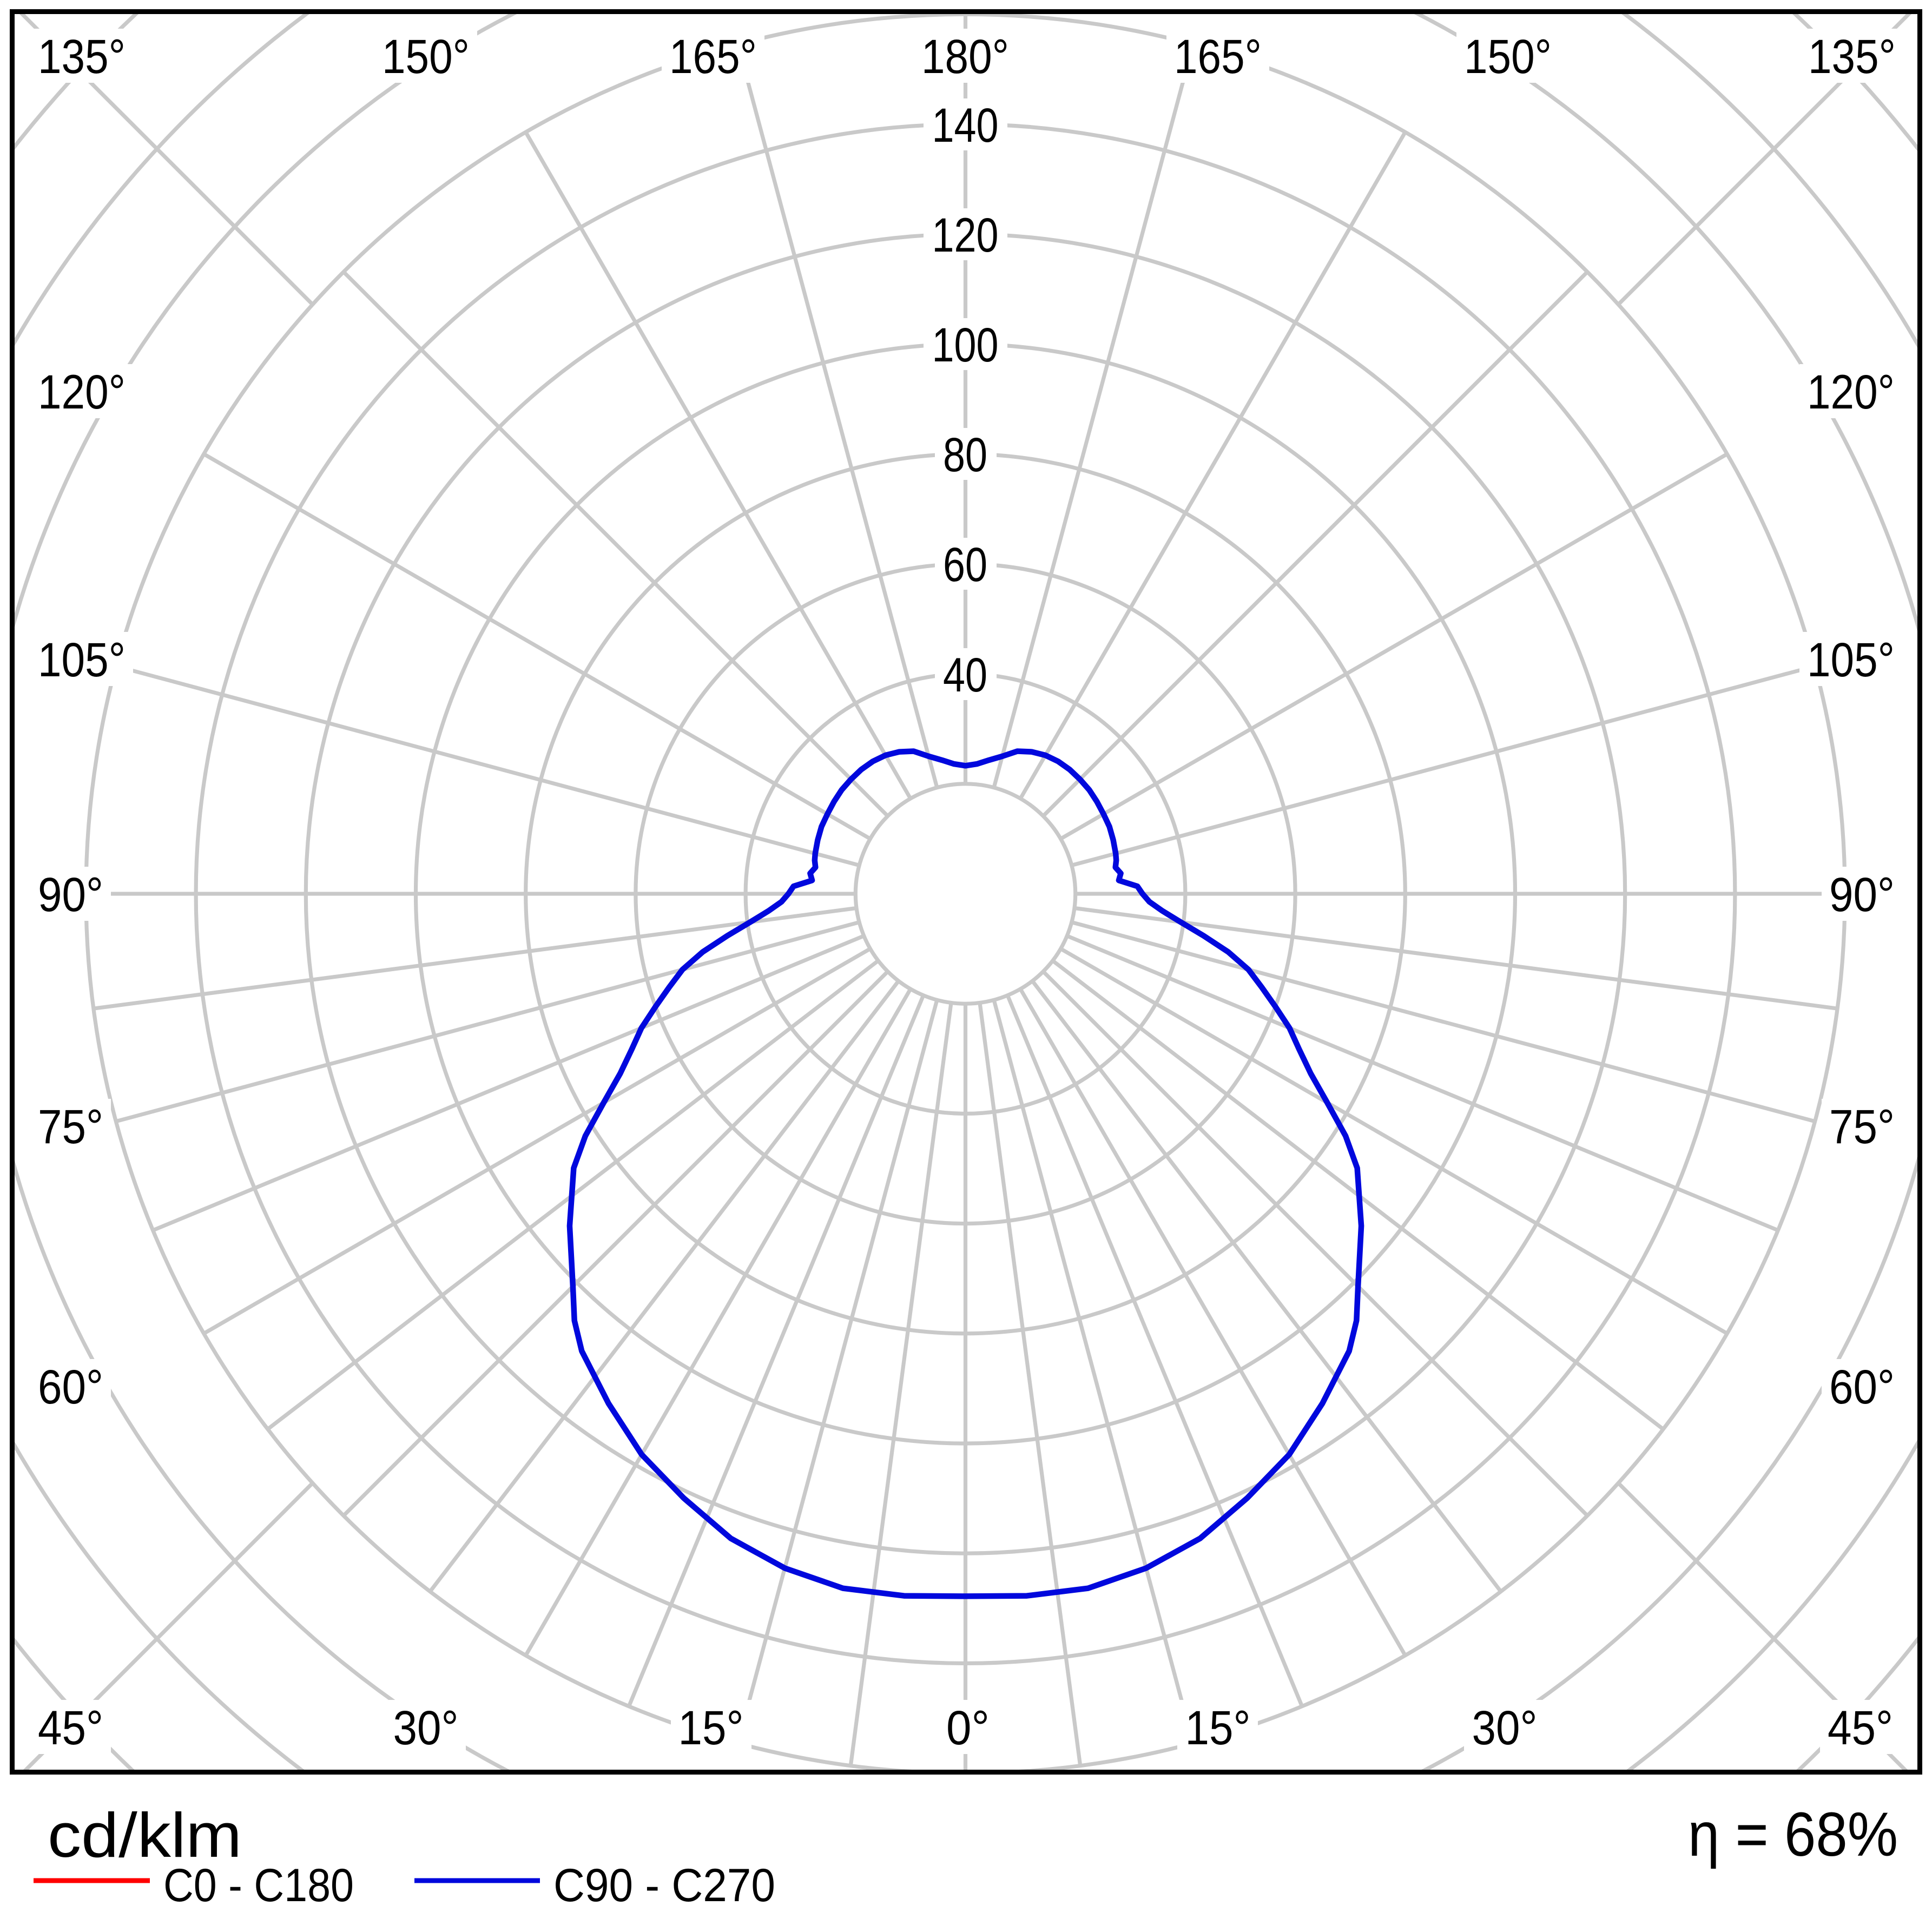  Describe the element at coordinates (968, 1727) in the screenshot. I see `svg-text: 0°` at that location.